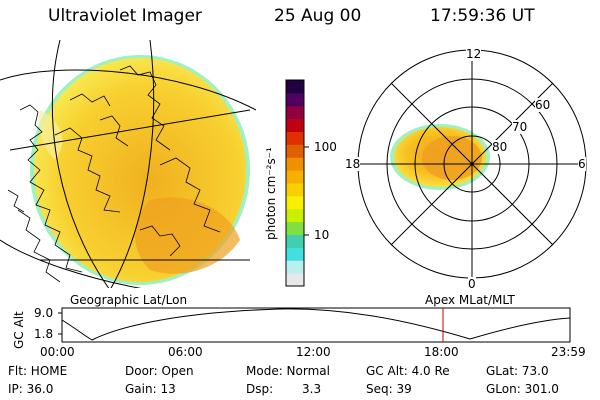 Image resolution: width=600 pixels, height=400 pixels. I want to click on altitude-ytick-high: 9.0, so click(44, 313).